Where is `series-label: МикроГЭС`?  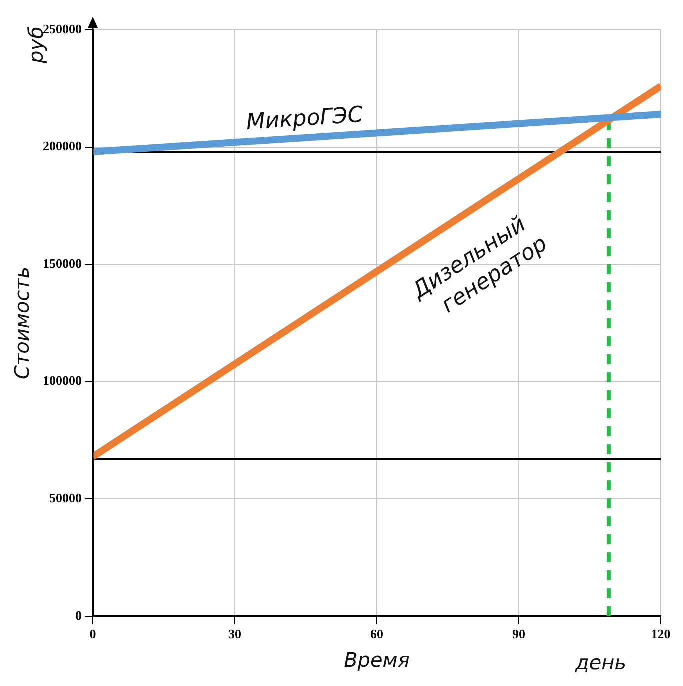 series-label: МикроГЭС is located at coordinates (305, 119).